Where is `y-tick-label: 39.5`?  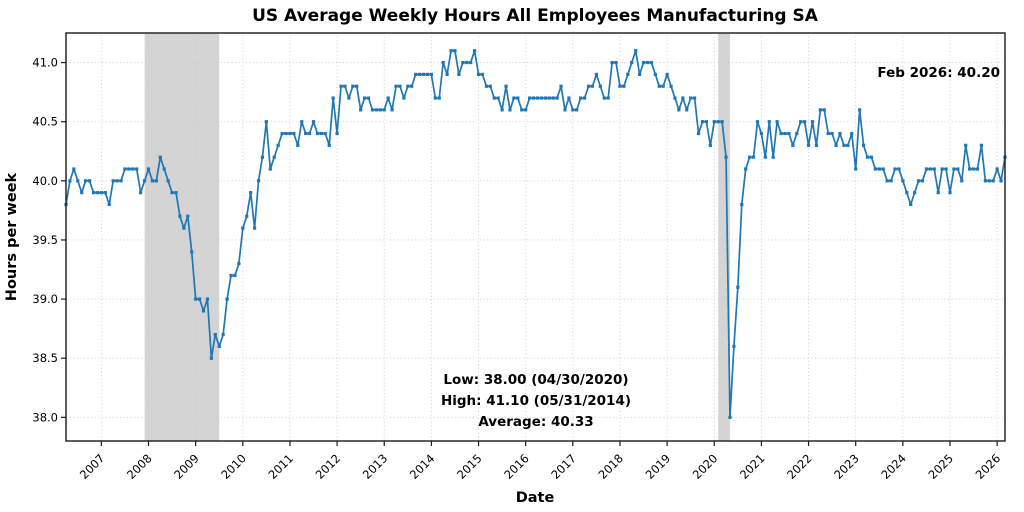 y-tick-label: 39.5 is located at coordinates (45, 240).